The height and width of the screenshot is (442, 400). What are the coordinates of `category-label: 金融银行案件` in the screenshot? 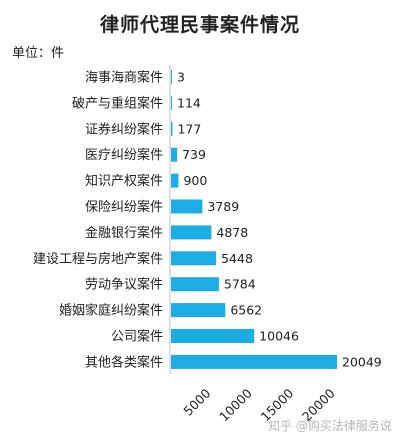 It's located at (124, 233).